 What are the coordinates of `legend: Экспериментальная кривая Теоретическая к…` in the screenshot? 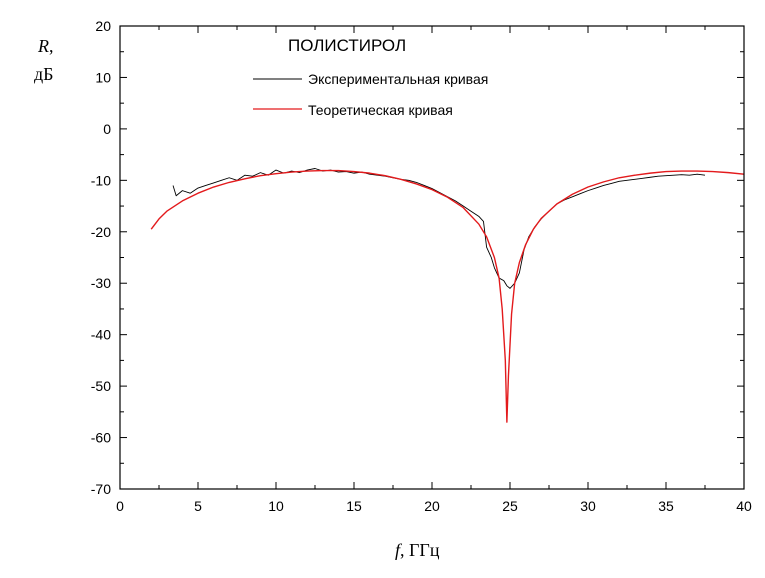 It's located at (370, 94).